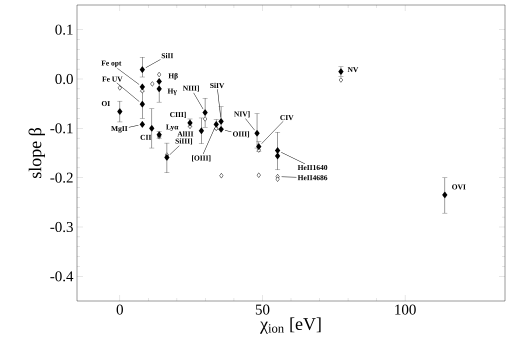 Image resolution: width=513 pixels, height=350 pixels. Describe the element at coordinates (263, 309) in the screenshot. I see `x-tick-label: 50` at that location.